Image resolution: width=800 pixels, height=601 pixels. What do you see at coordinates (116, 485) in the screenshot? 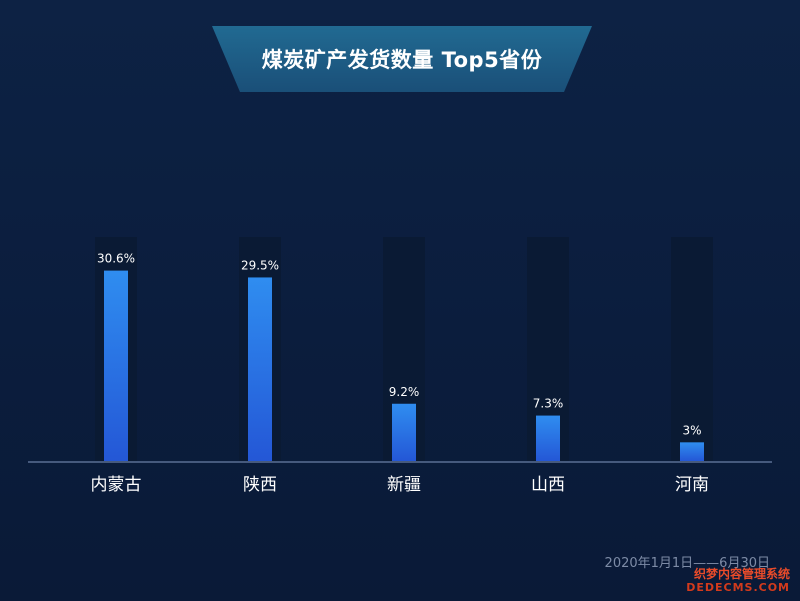
I see `x-tick-label: 内蒙古` at bounding box center [116, 485].